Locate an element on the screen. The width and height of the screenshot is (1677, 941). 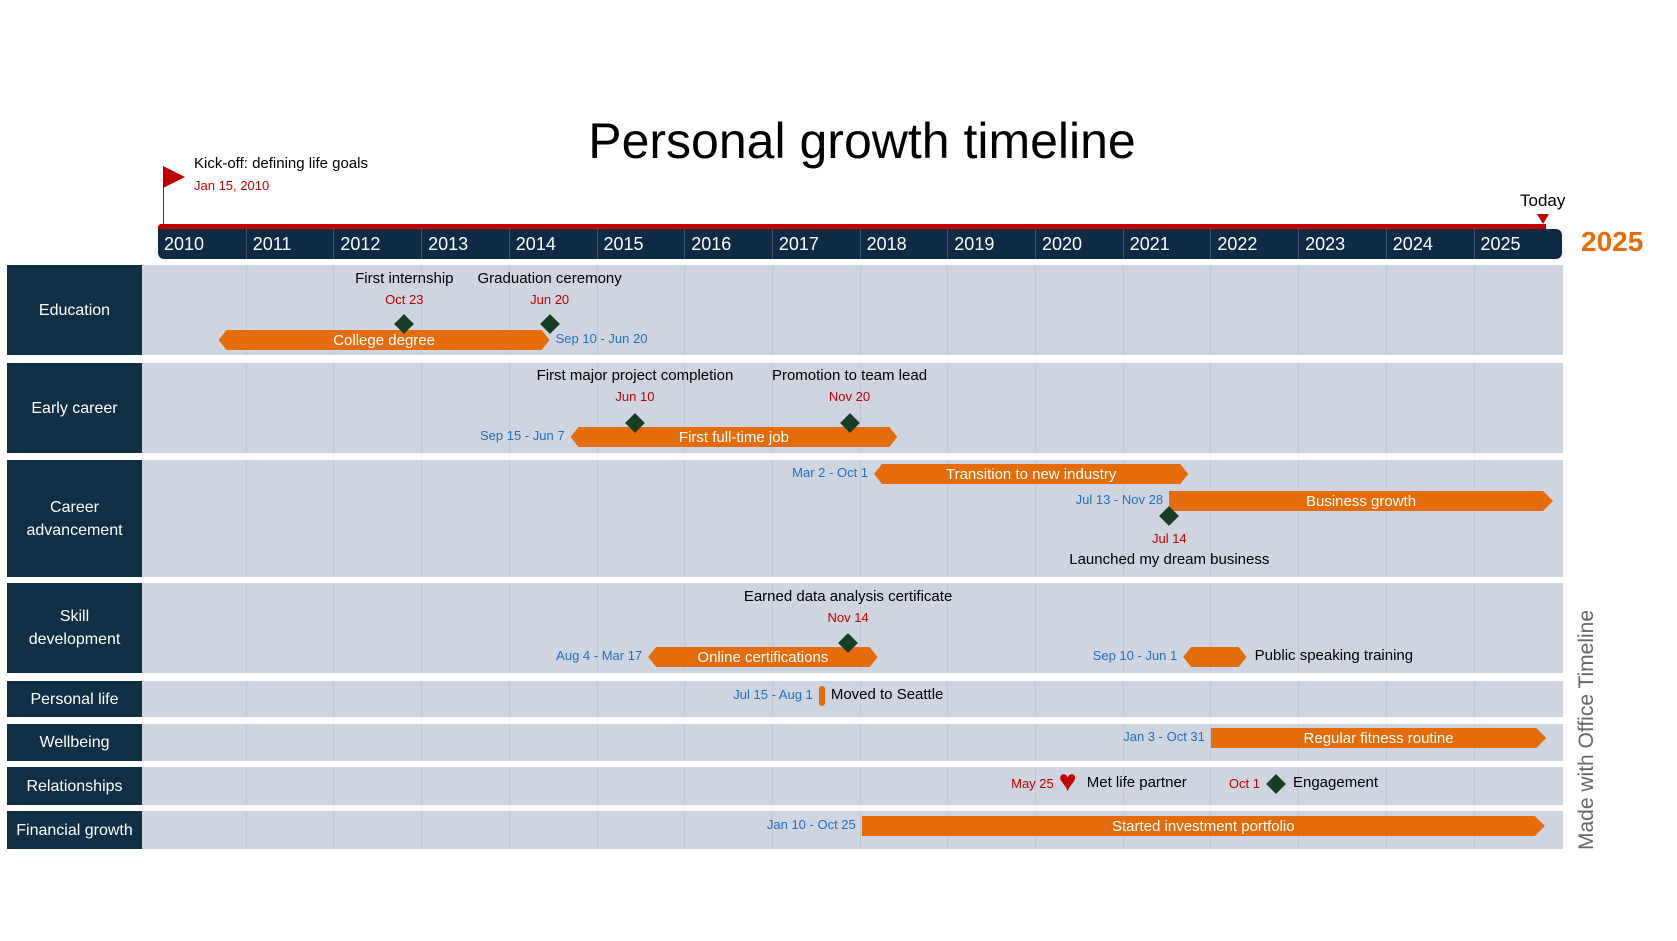
milestone-date: Nov 20 is located at coordinates (849, 396).